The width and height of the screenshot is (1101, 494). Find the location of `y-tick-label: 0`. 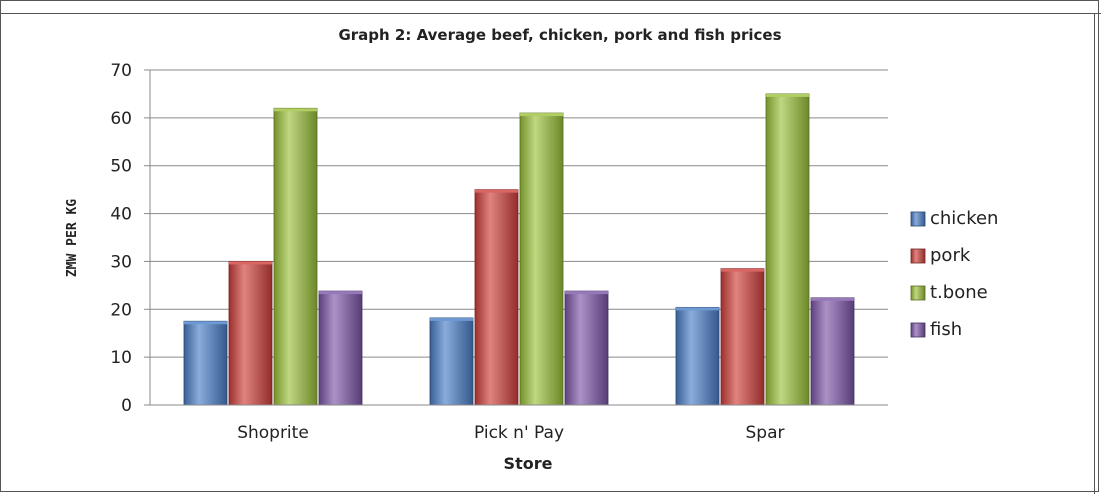

y-tick-label: 0 is located at coordinates (126, 406).